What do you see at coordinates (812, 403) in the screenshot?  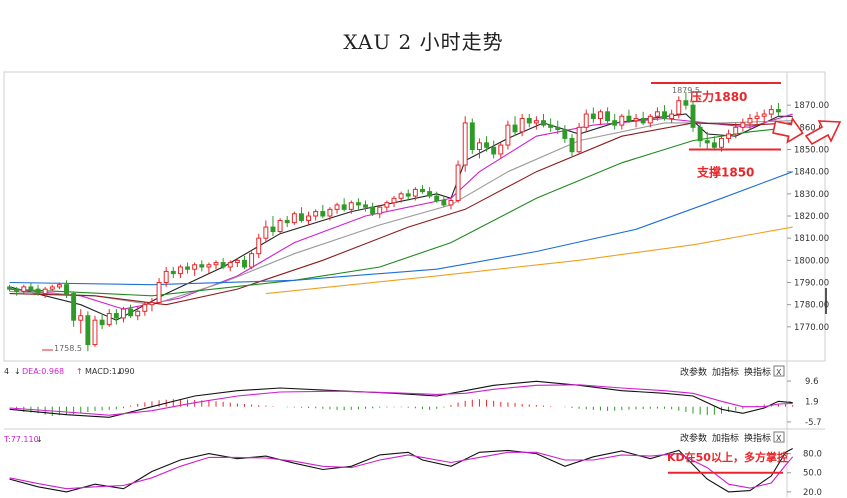 I see `macd-tick-label-1: 1.9` at bounding box center [812, 403].